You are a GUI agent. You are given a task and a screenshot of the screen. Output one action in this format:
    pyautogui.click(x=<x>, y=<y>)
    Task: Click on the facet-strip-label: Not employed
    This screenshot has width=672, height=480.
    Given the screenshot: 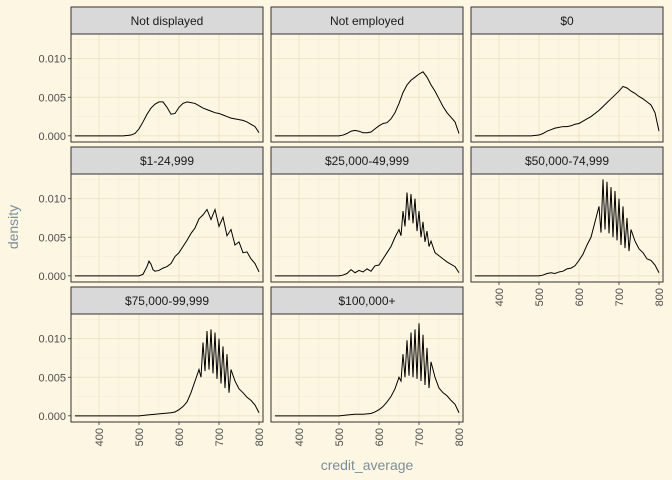 What is the action you would take?
    pyautogui.click(x=367, y=21)
    